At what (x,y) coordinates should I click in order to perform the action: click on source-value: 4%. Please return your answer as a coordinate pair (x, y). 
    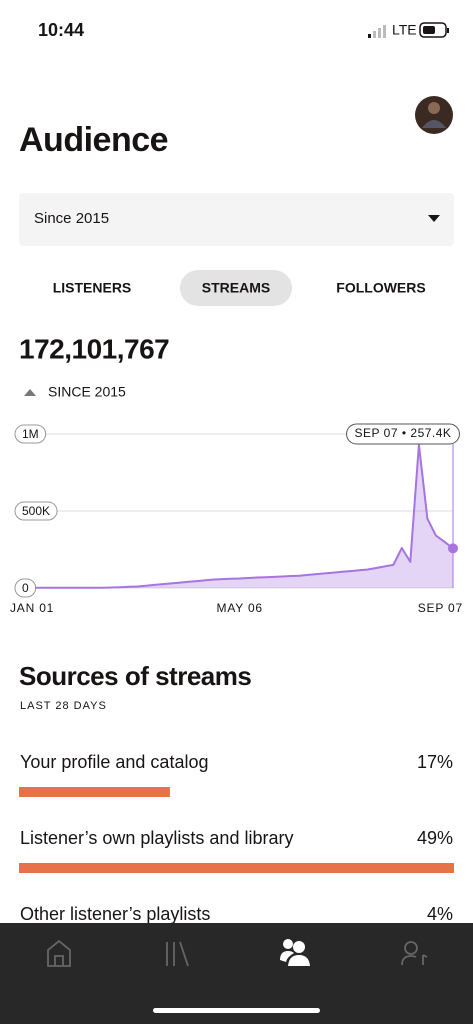
    Looking at the image, I should click on (440, 914).